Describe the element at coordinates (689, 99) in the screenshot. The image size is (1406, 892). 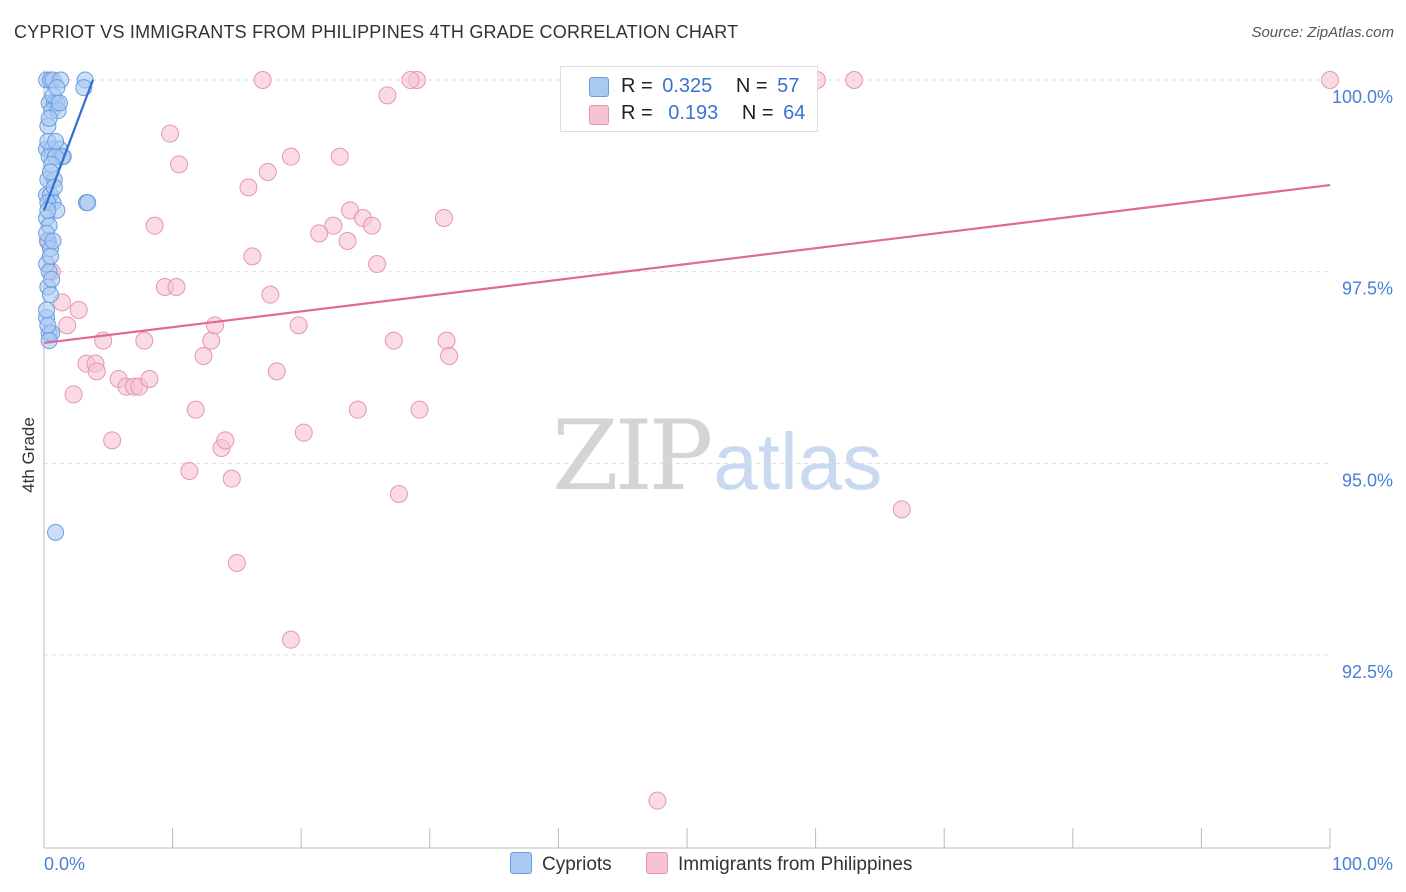
I see `stats-legend: R = 0.325 N = 57 R = 0.193 N = 64` at that location.